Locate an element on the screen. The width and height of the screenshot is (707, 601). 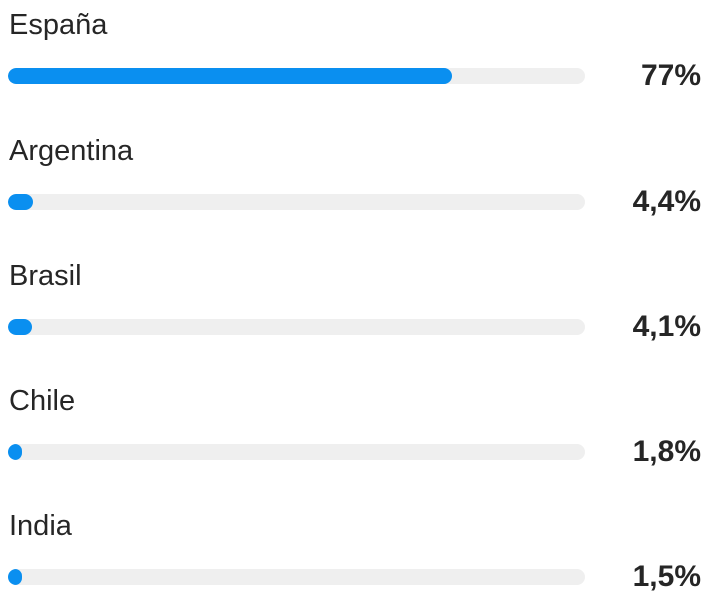
country-percent: 1,8% is located at coordinates (666, 451).